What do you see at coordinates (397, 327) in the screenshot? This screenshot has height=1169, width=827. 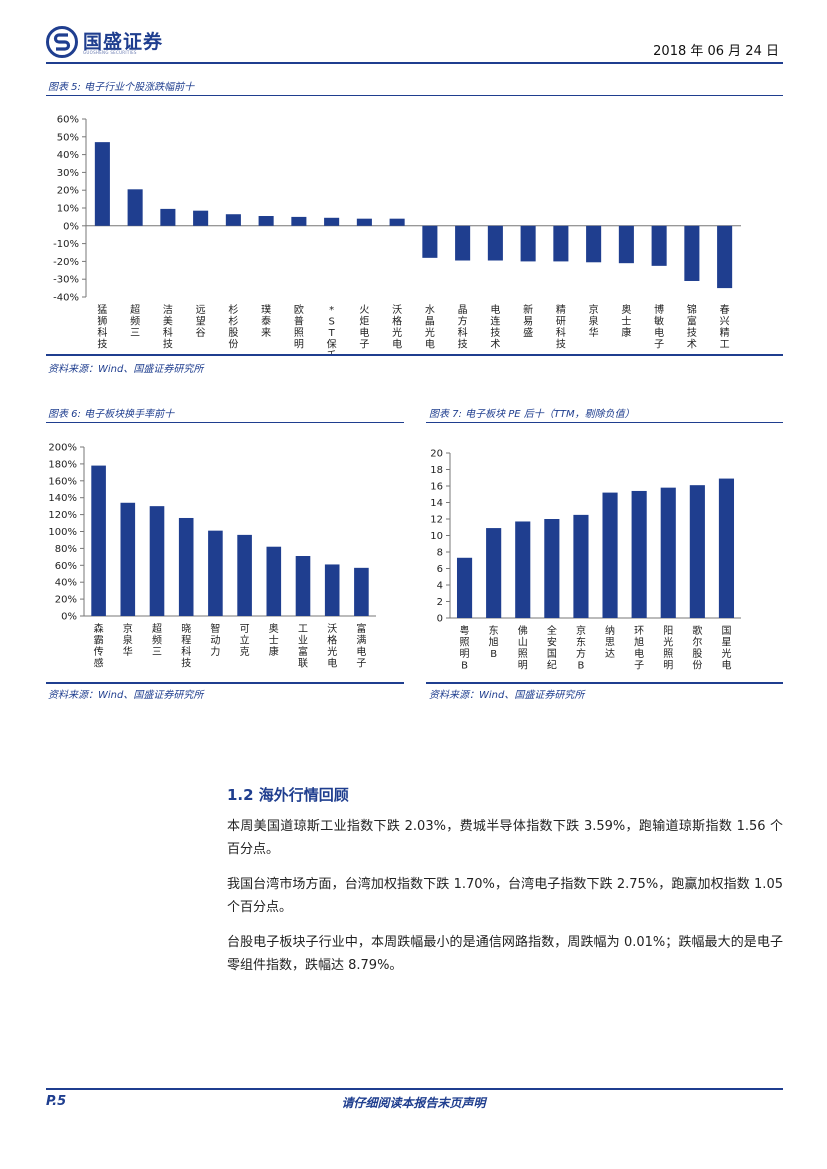 I see `category-label: 沃格光电` at bounding box center [397, 327].